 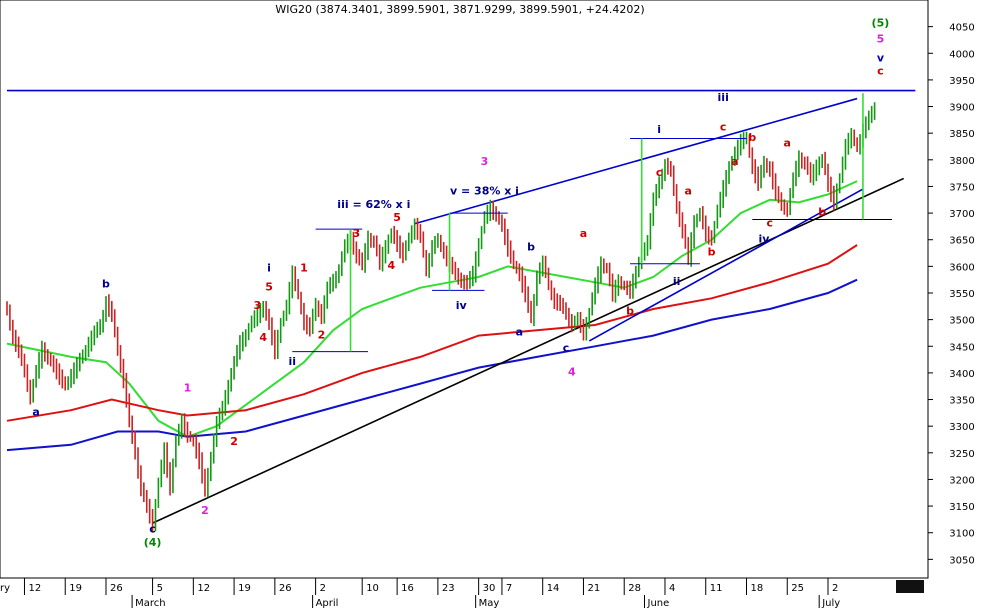 I want to click on x-tick-label: 21, so click(x=593, y=588).